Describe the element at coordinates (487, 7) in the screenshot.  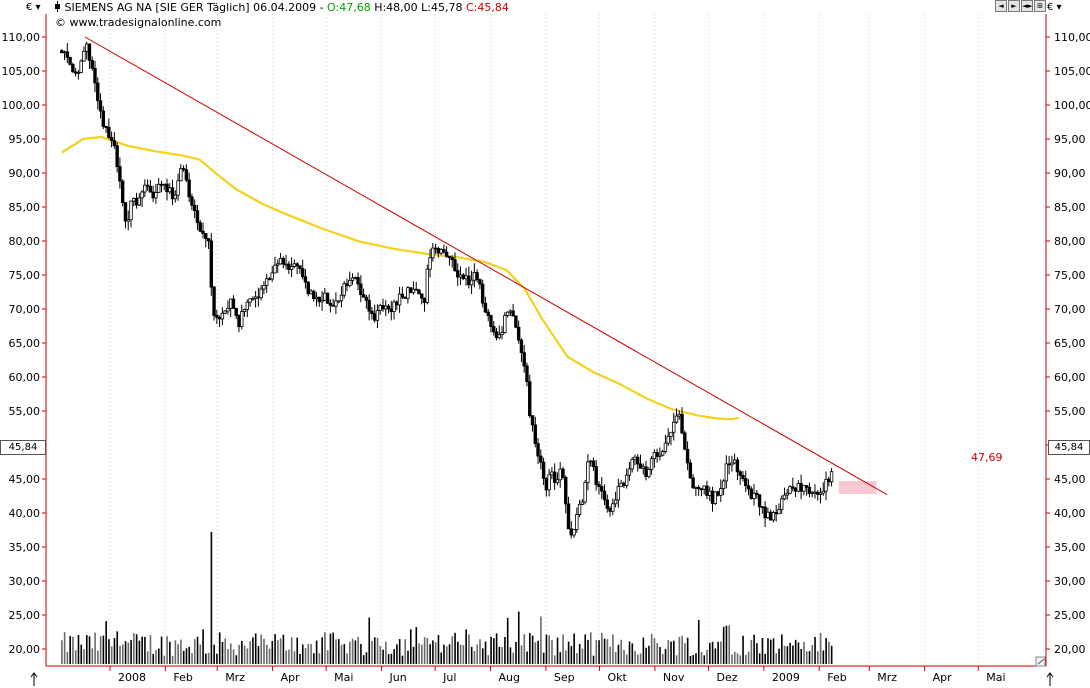
I see `close-value: C:45,84` at that location.